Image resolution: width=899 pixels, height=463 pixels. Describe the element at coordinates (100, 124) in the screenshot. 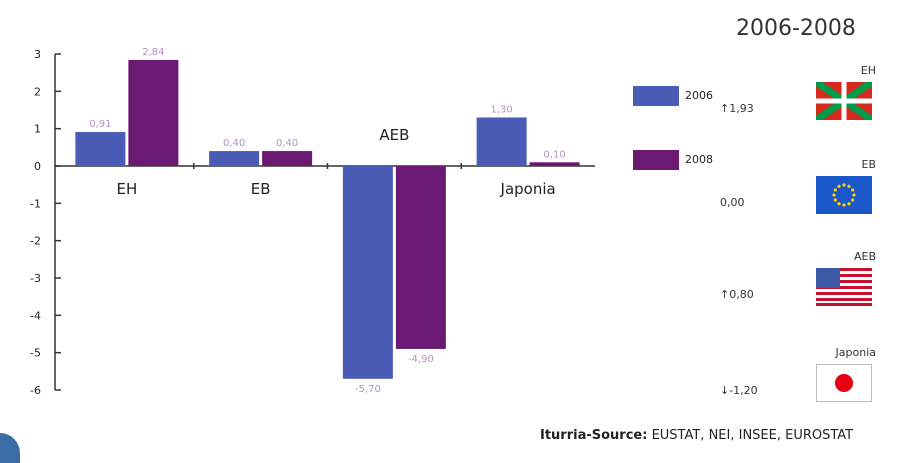

I see `data-label: 0,91` at that location.